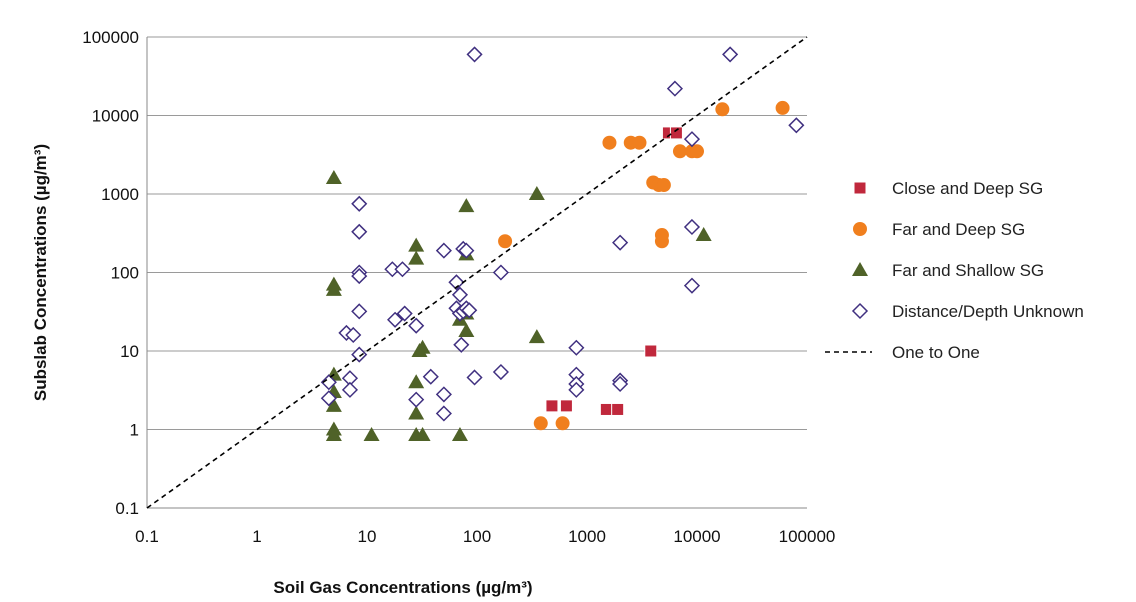 Image resolution: width=1136 pixels, height=602 pixels. I want to click on y-tick-label: 1000, so click(120, 194).